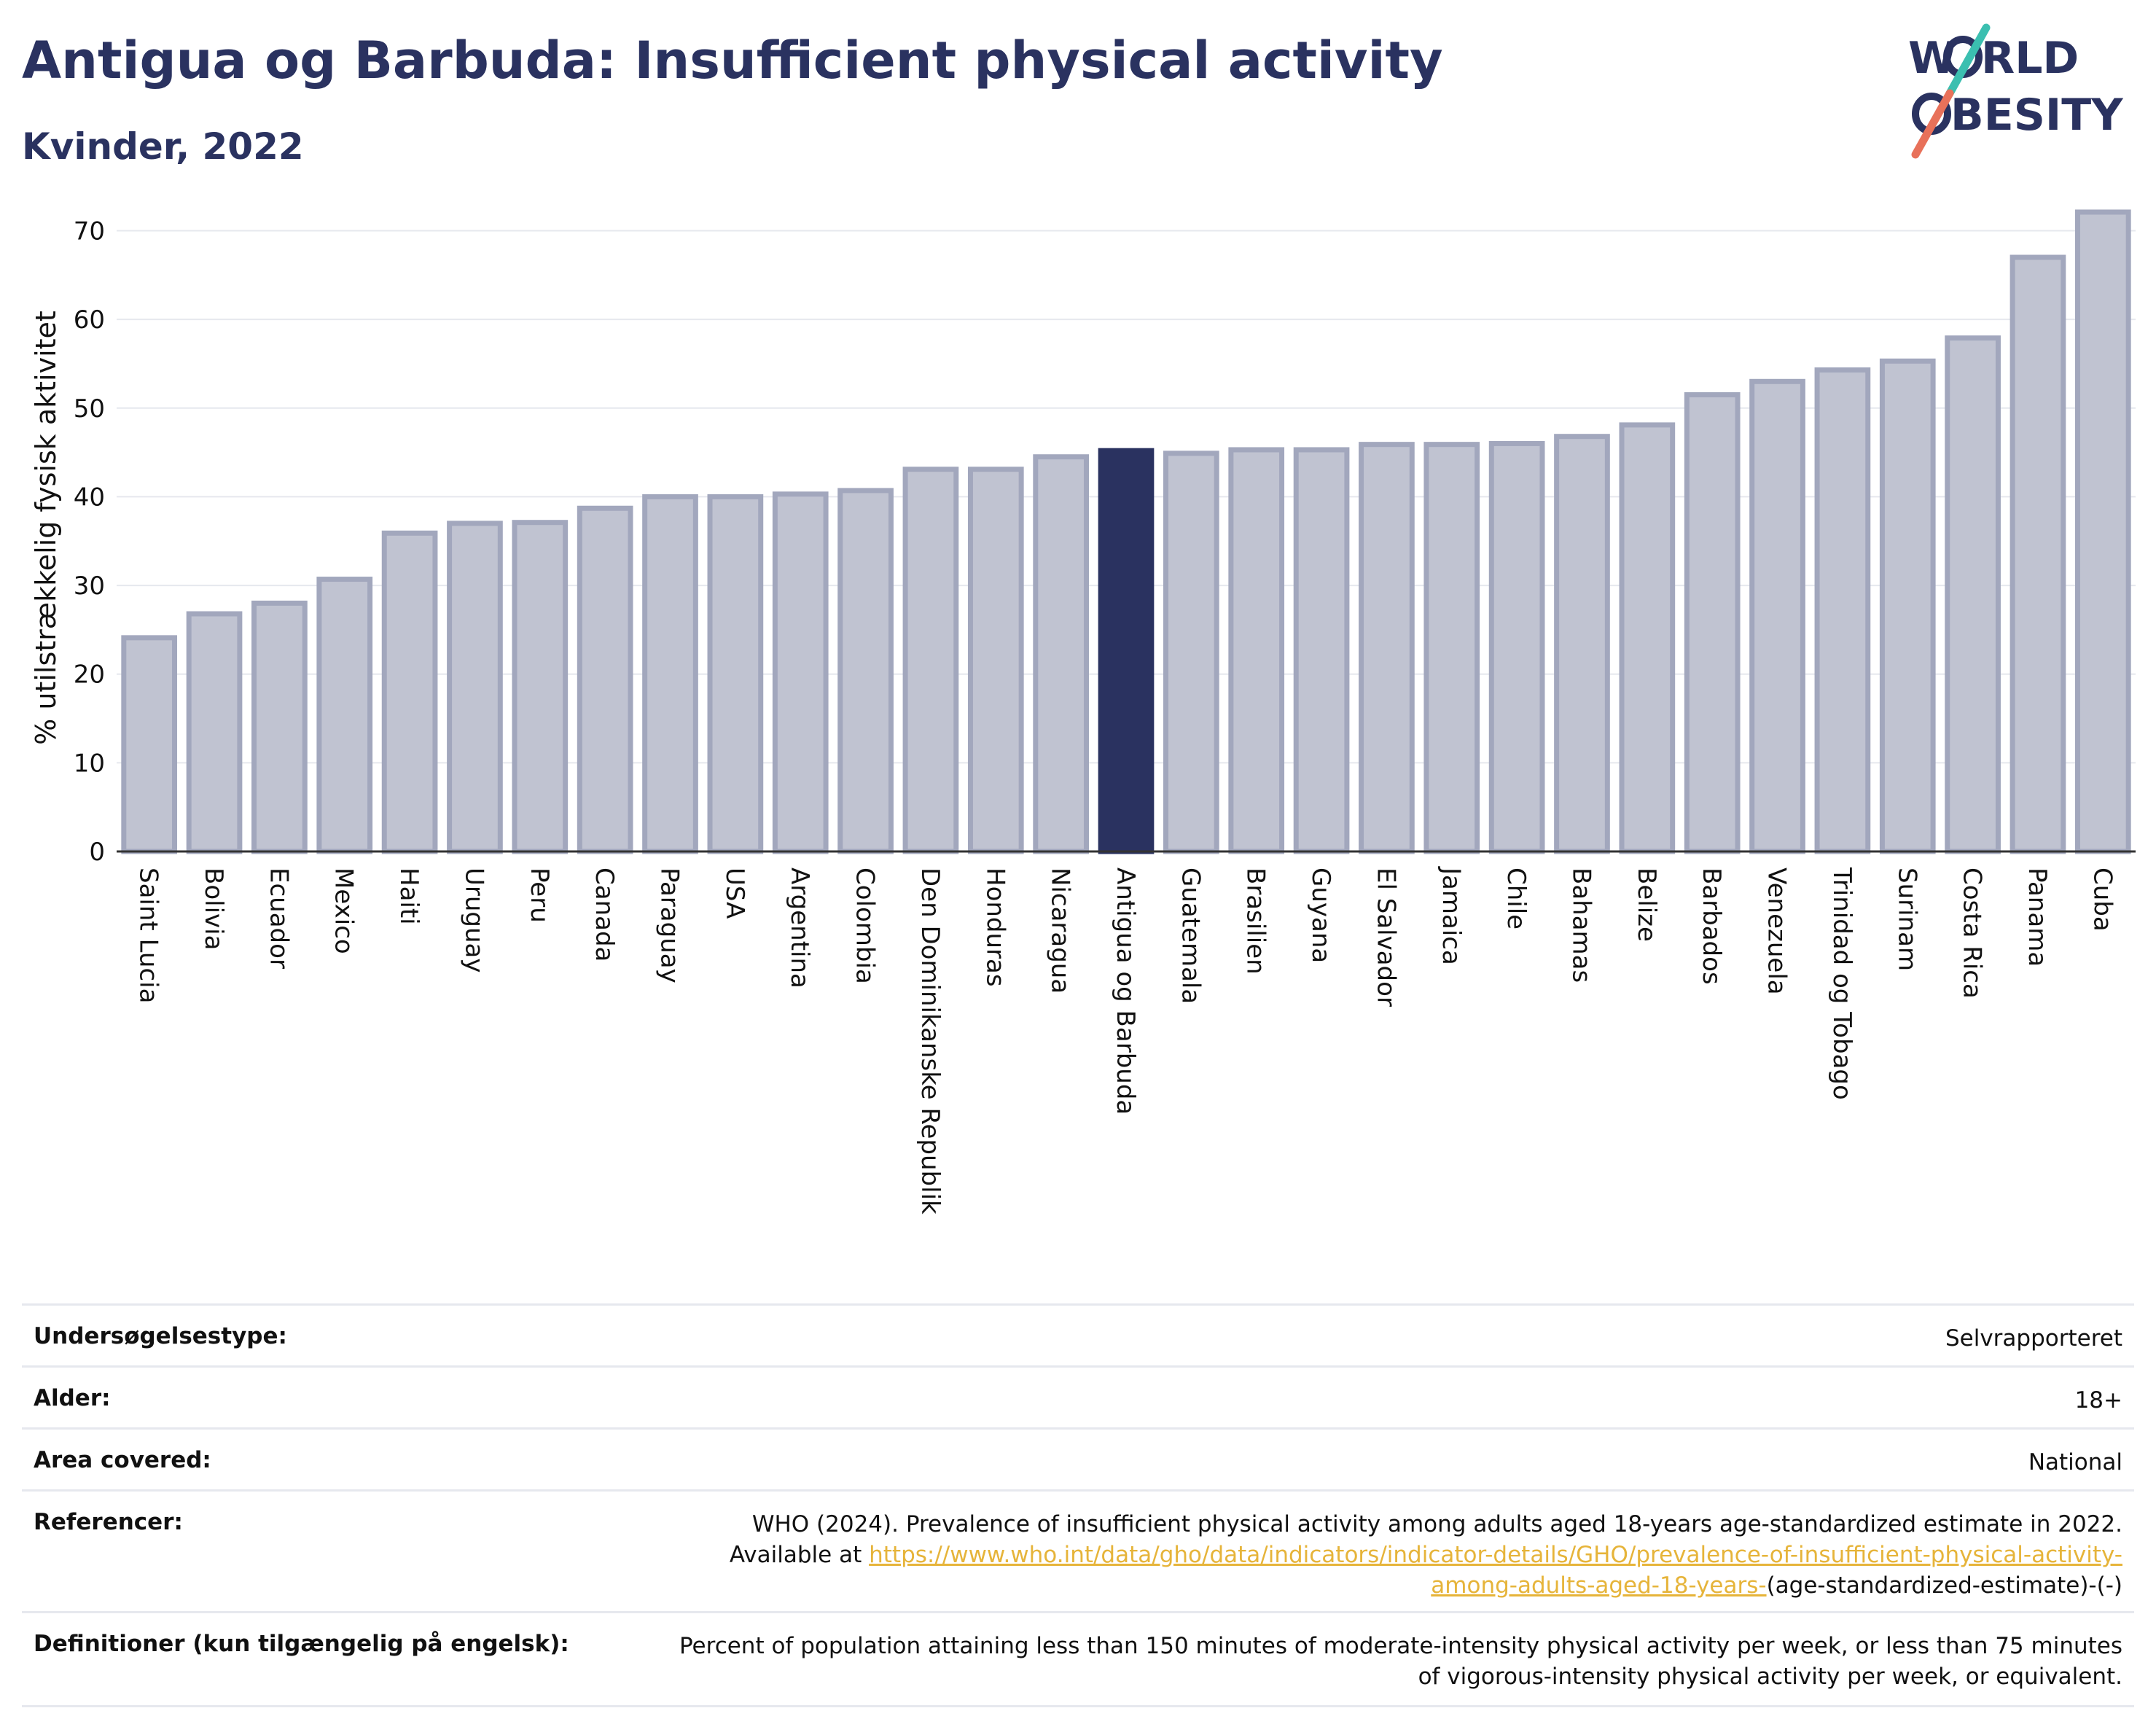 This screenshot has width=2156, height=1735. What do you see at coordinates (163, 146) in the screenshot?
I see `chart-subtitle: Kvinder, 2022` at bounding box center [163, 146].